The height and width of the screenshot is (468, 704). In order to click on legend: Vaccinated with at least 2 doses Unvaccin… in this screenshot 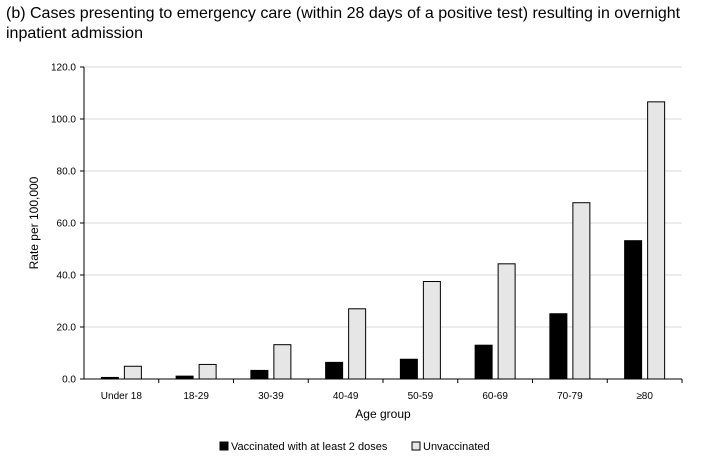, I will do `click(354, 447)`.